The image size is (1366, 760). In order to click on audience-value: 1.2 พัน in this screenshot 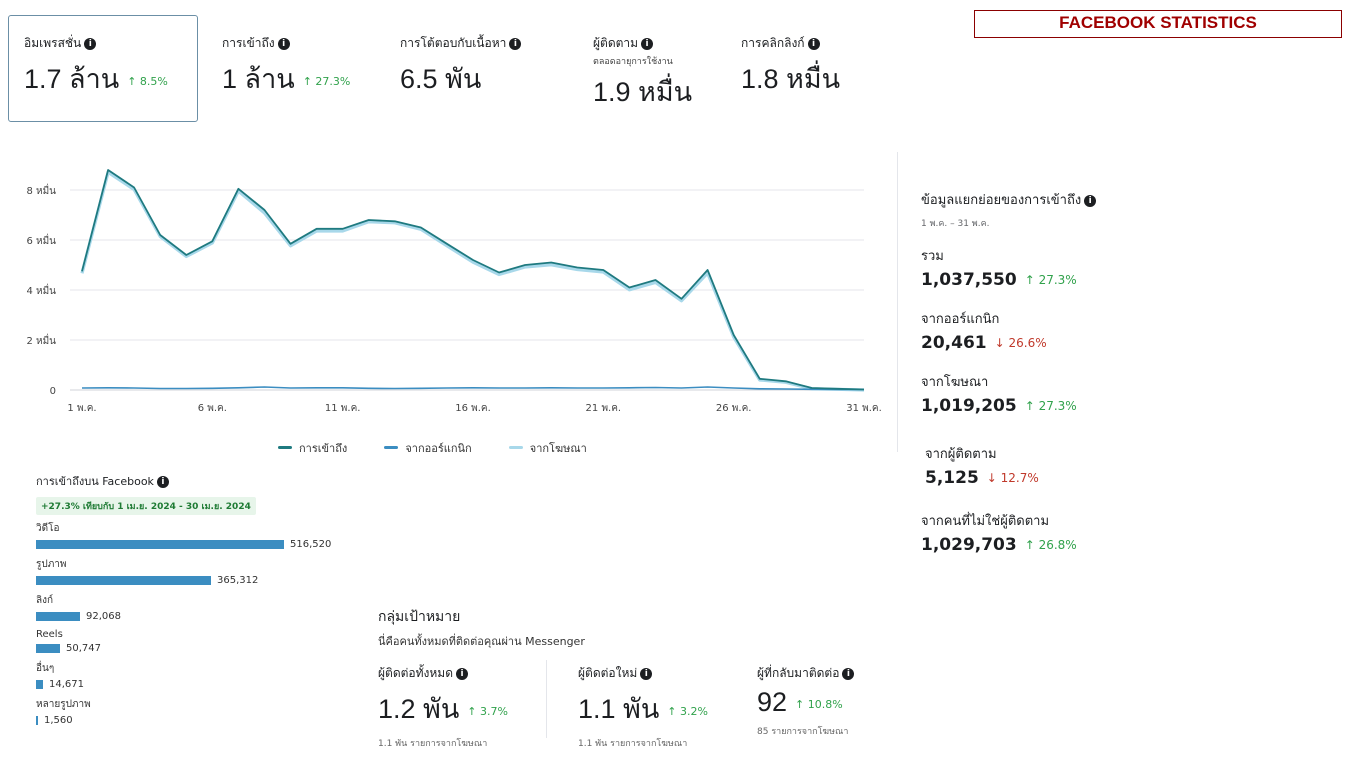, I will do `click(419, 709)`.